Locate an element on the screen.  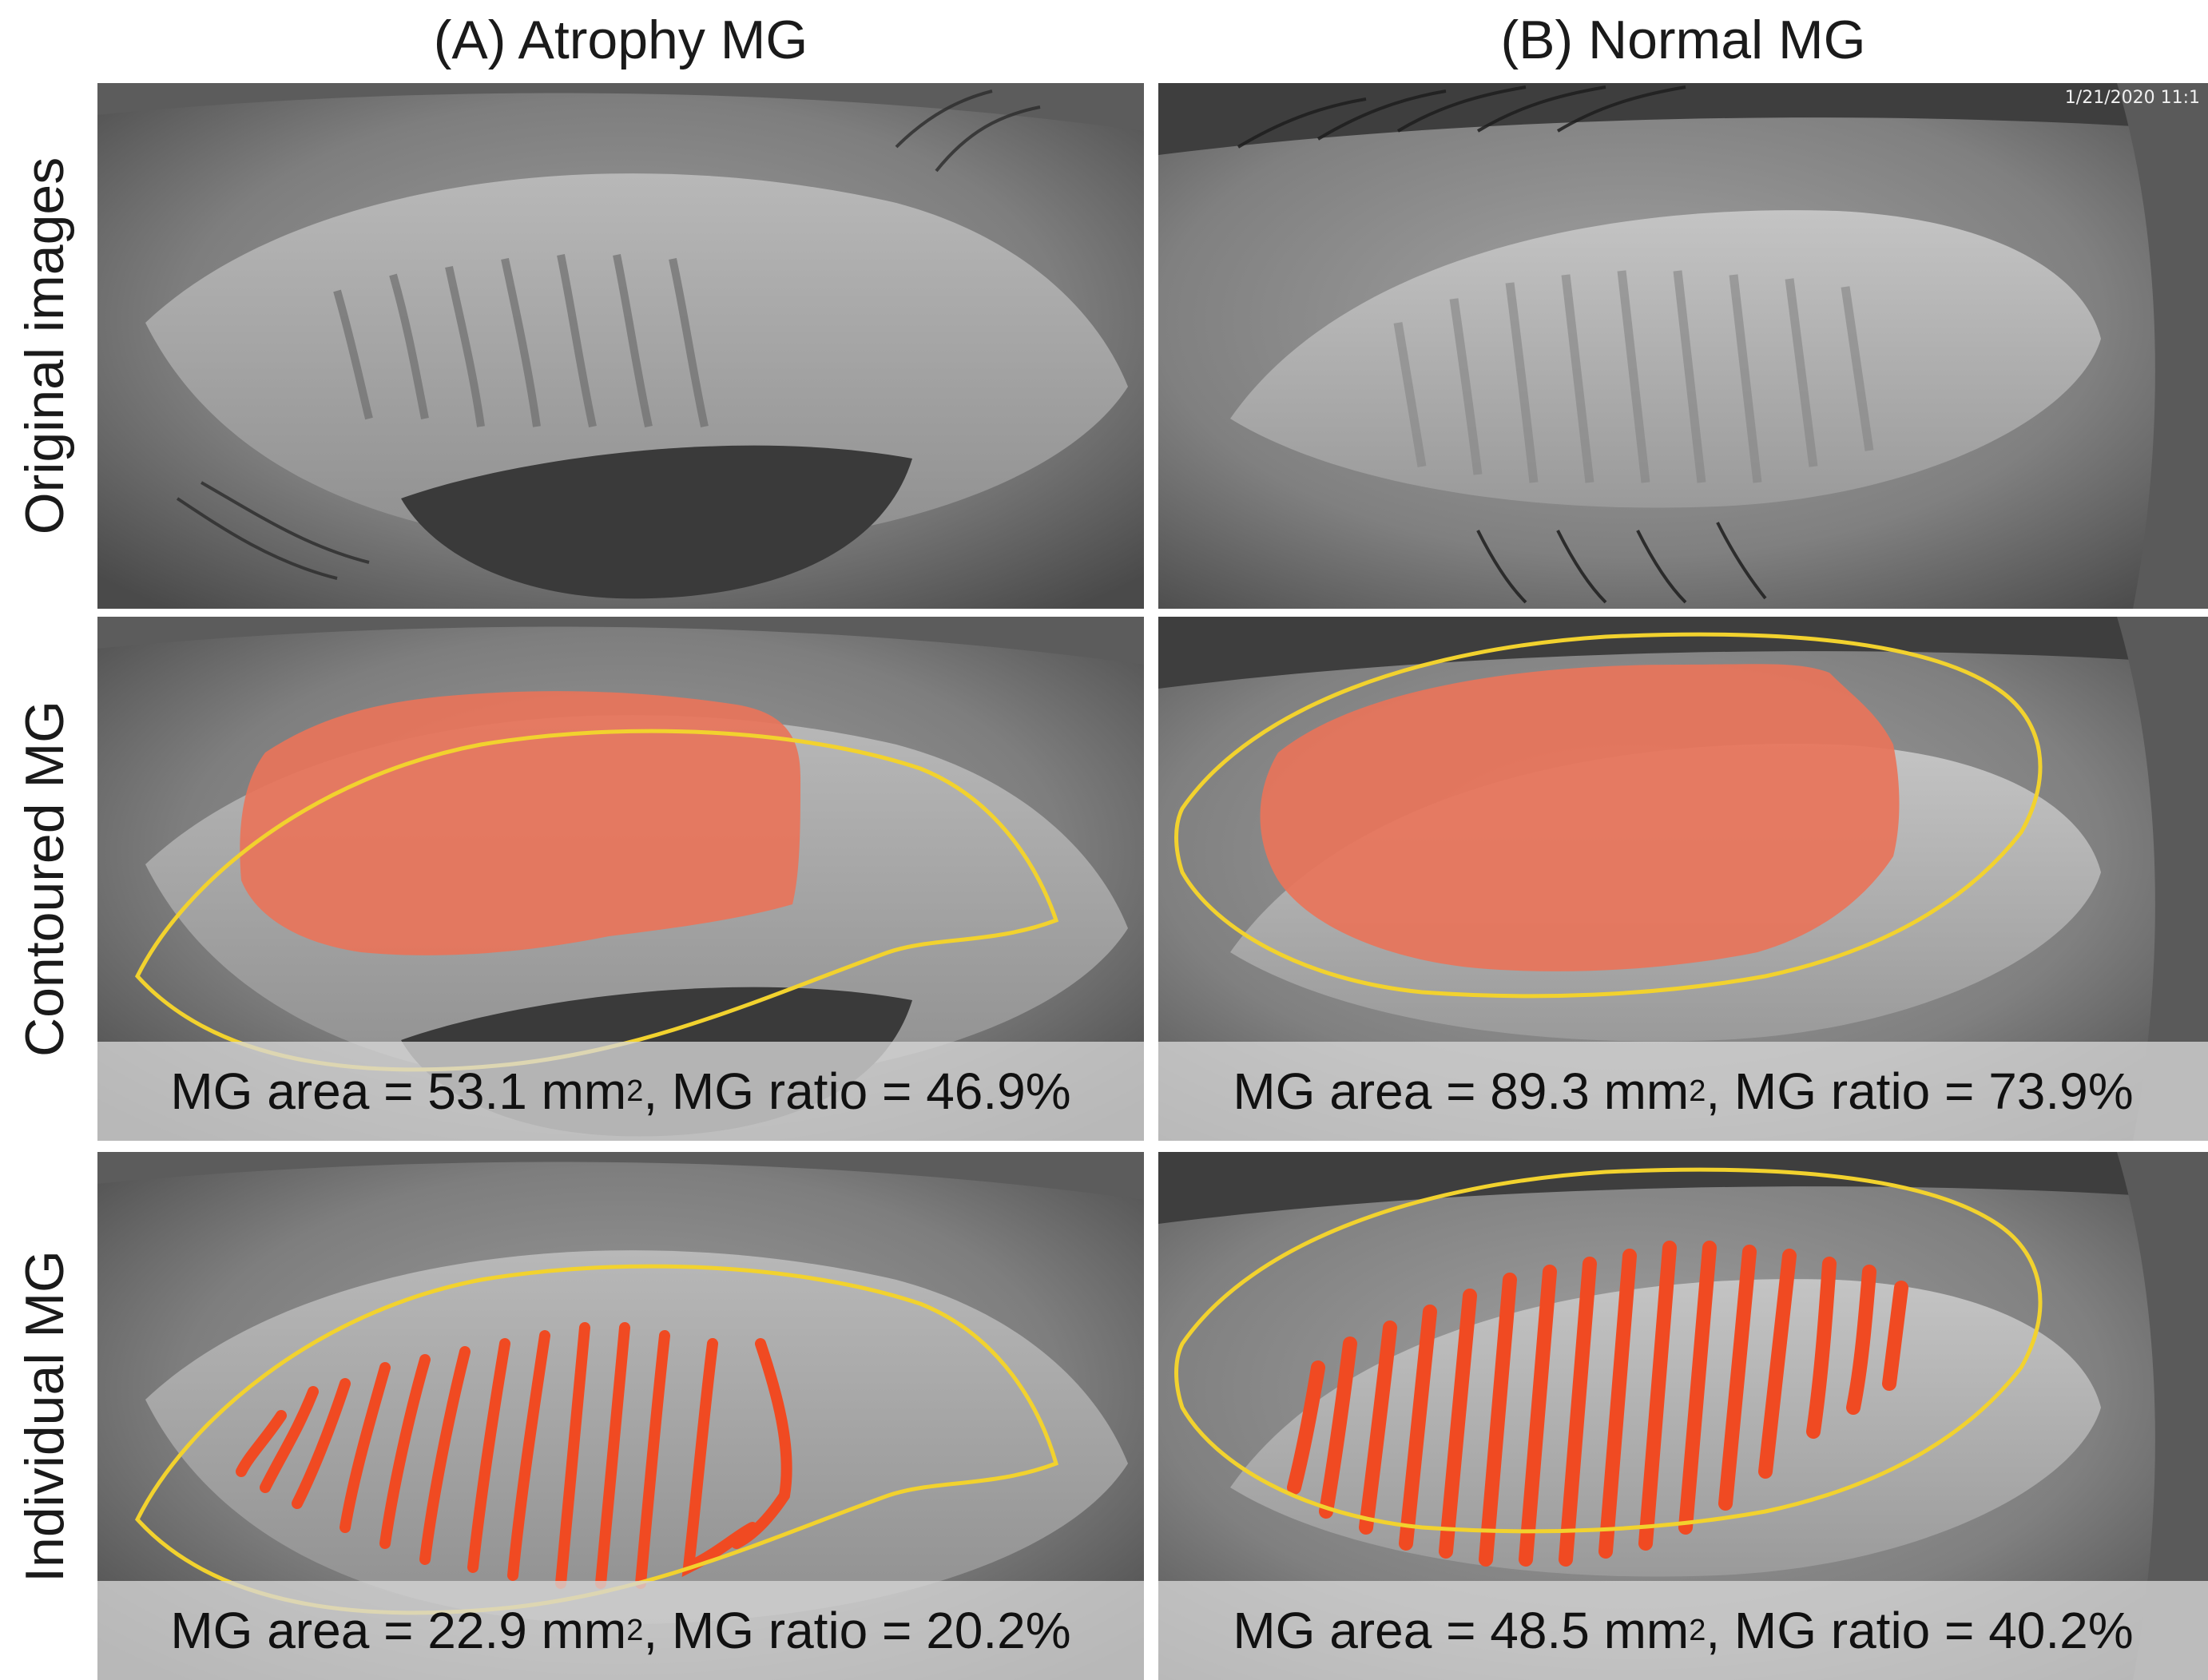
caption-normal-contoured: MG area = 89.3 mm2, MG ratio = 73.9% is located at coordinates (1683, 1091).